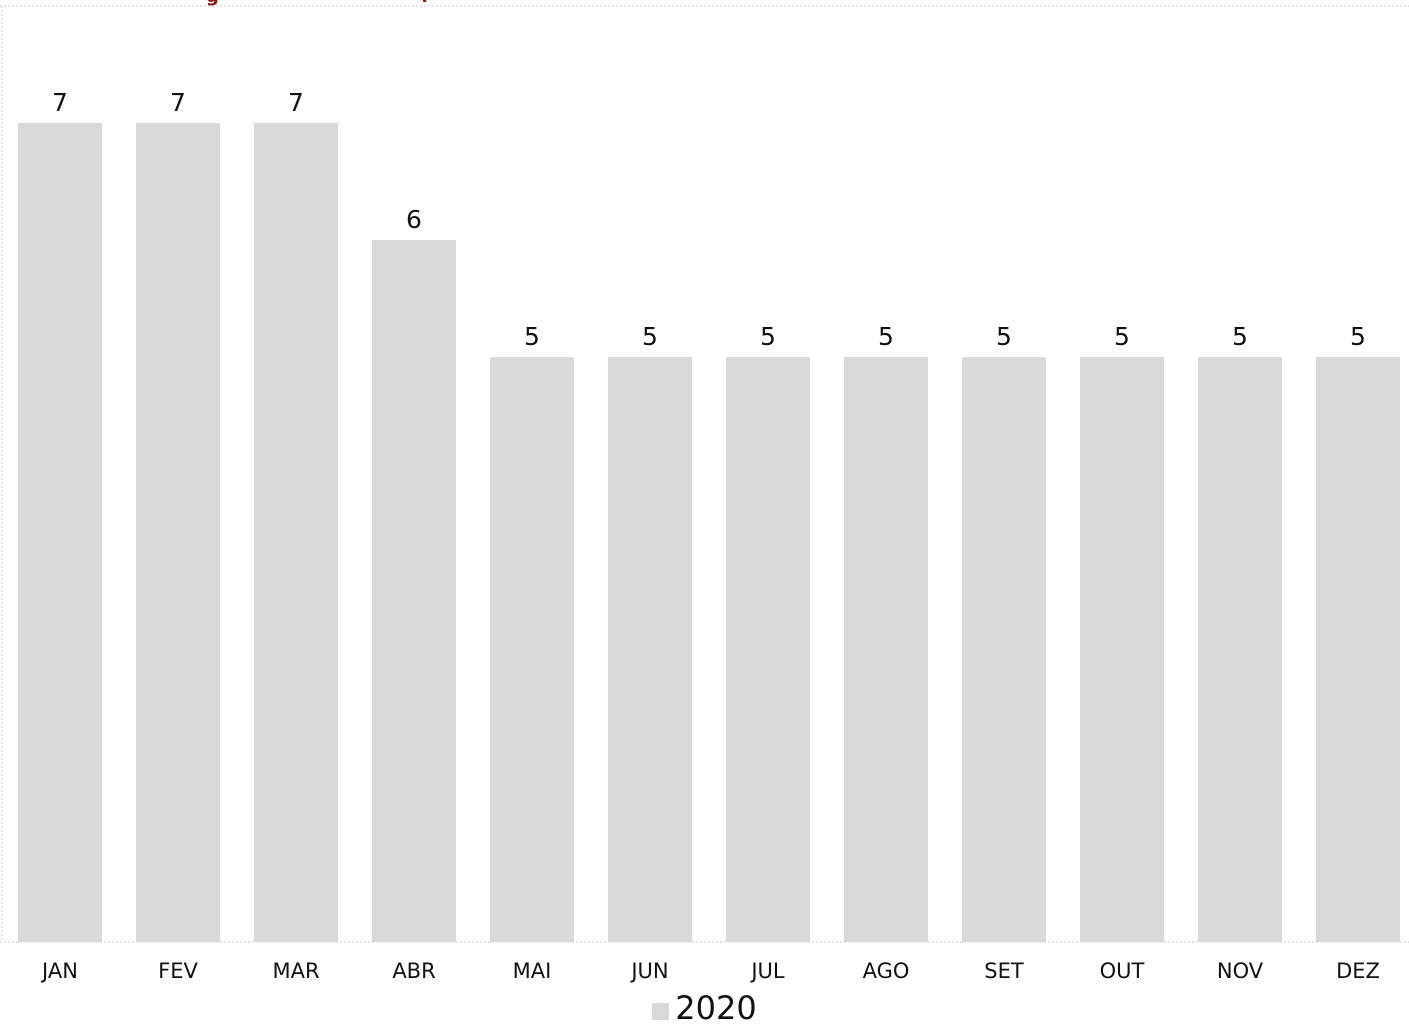 This screenshot has height=1028, width=1409. I want to click on legend: 2020, so click(704, 1008).